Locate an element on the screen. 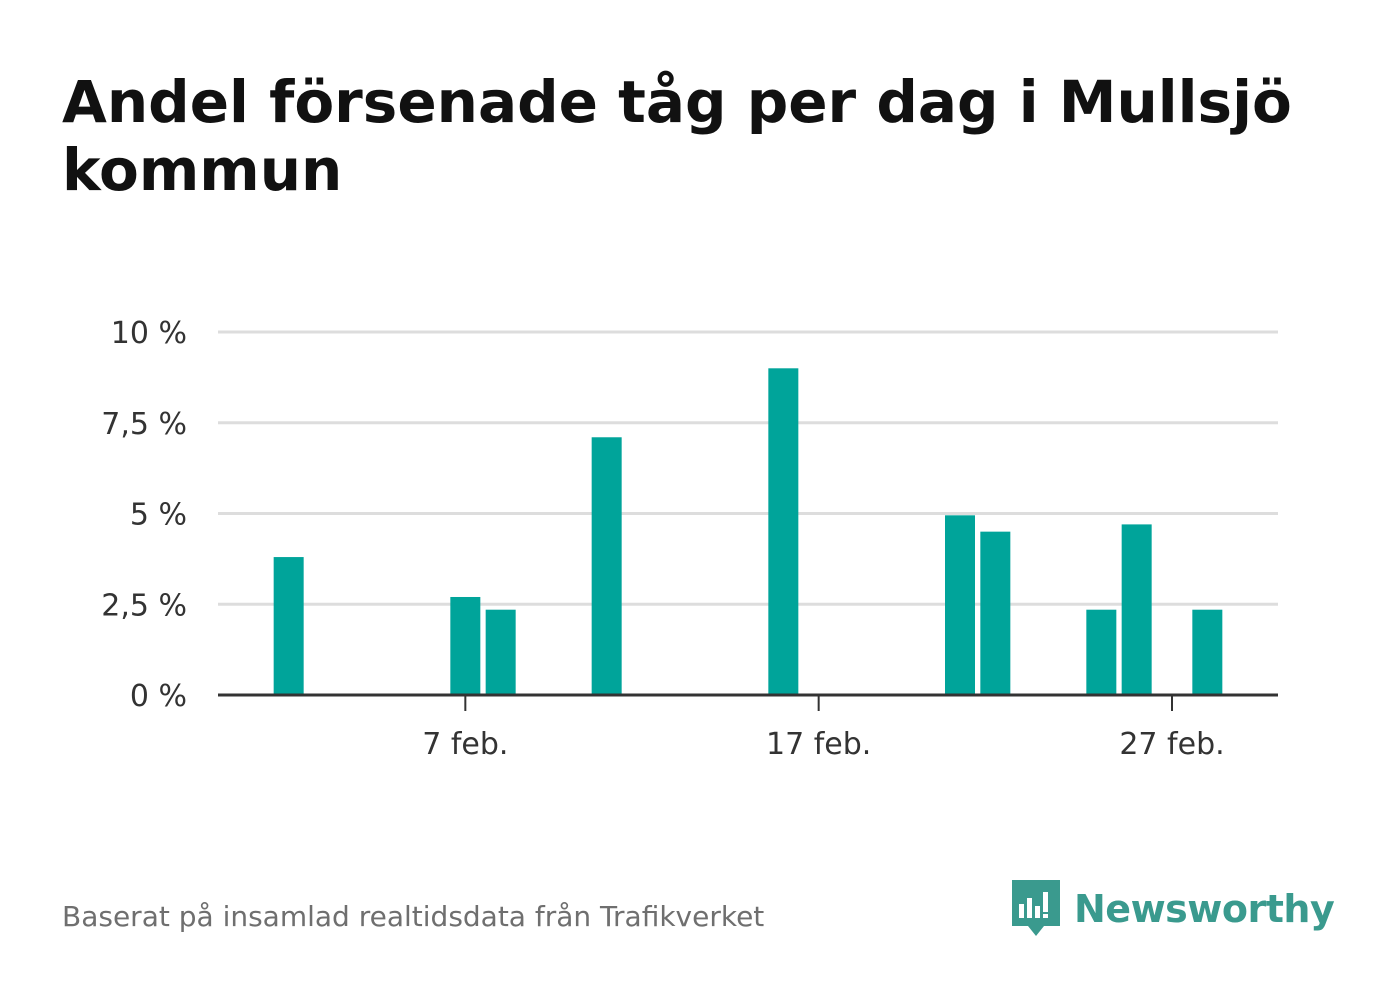 The image size is (1382, 999). y-tick-label: 5 % is located at coordinates (158, 515).